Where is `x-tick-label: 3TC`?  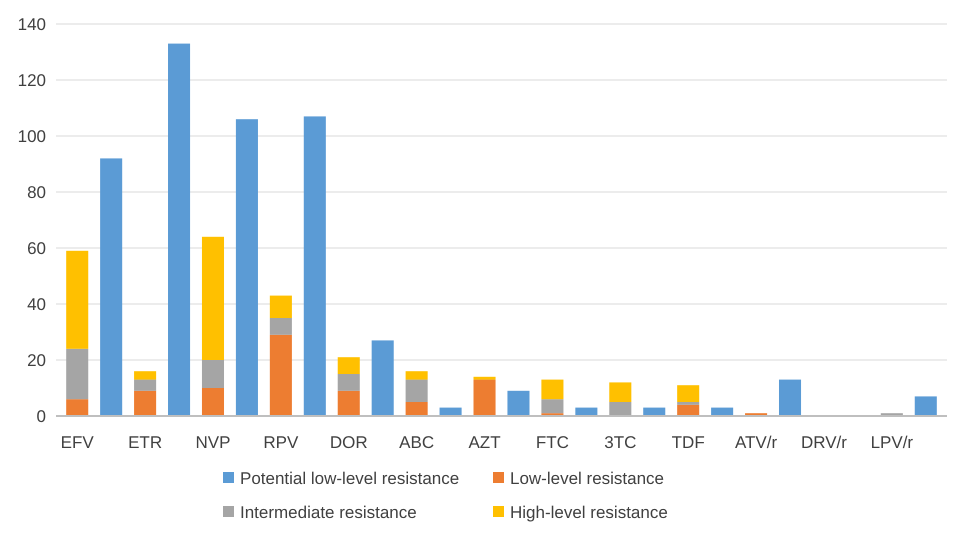 x-tick-label: 3TC is located at coordinates (620, 442).